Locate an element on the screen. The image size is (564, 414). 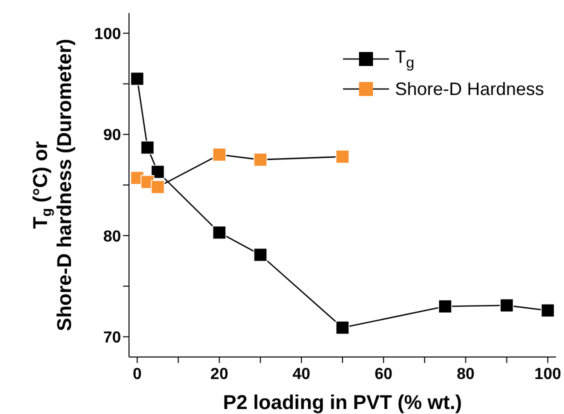
x-tick-label: 100 is located at coordinates (548, 374).